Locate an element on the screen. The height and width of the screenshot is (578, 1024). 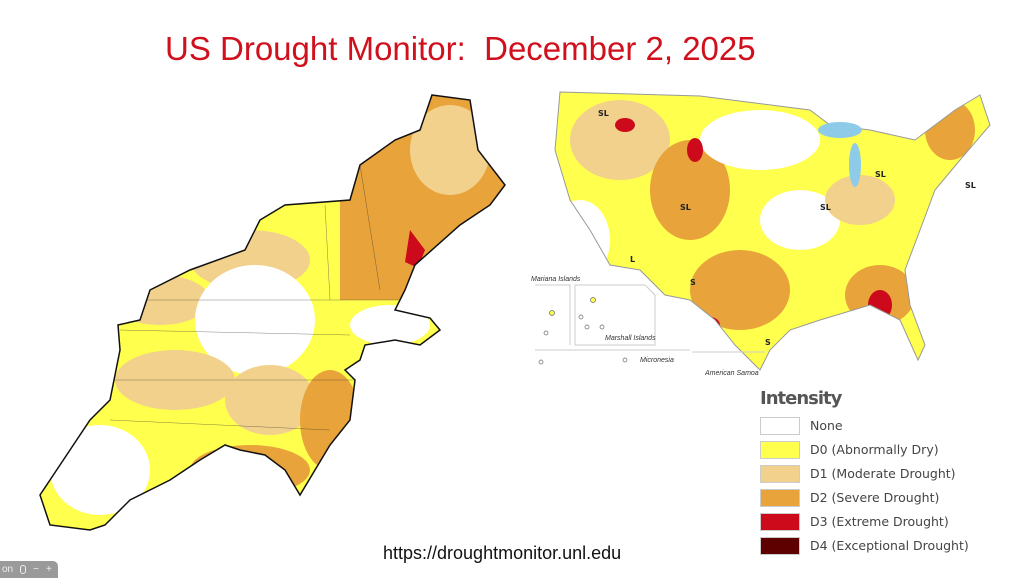
legend-item-d2: D2 (Severe Drought) is located at coordinates (864, 498).